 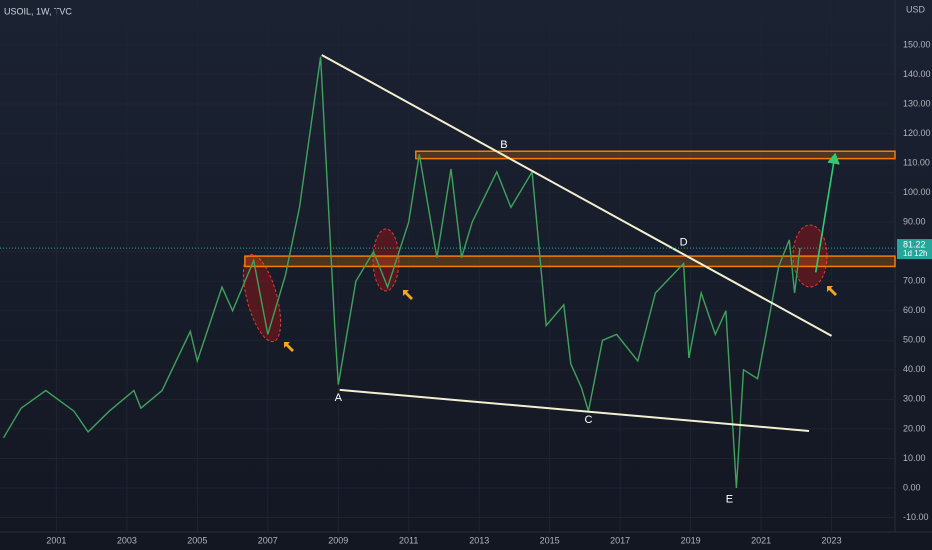 What do you see at coordinates (684, 243) in the screenshot?
I see `point-label: D` at bounding box center [684, 243].